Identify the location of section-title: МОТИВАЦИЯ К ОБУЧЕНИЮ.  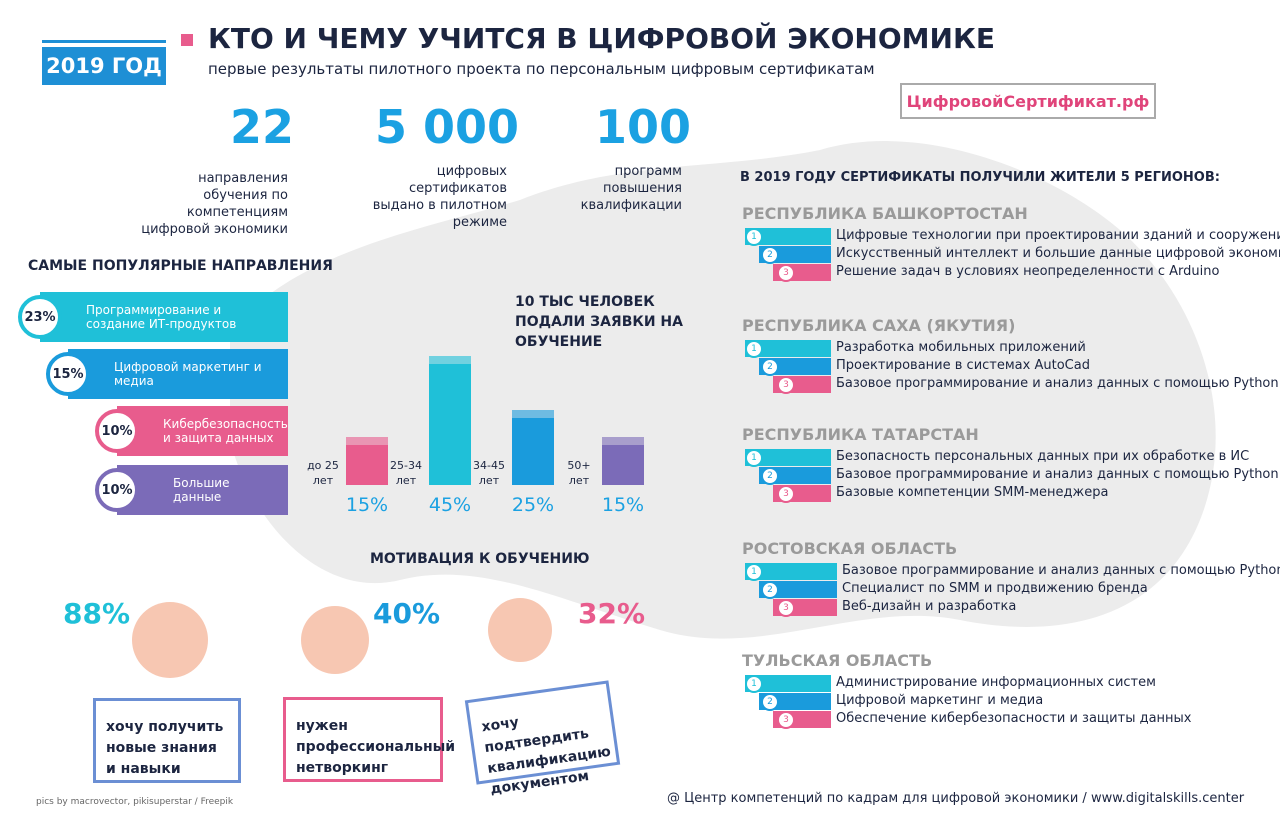
(480, 559).